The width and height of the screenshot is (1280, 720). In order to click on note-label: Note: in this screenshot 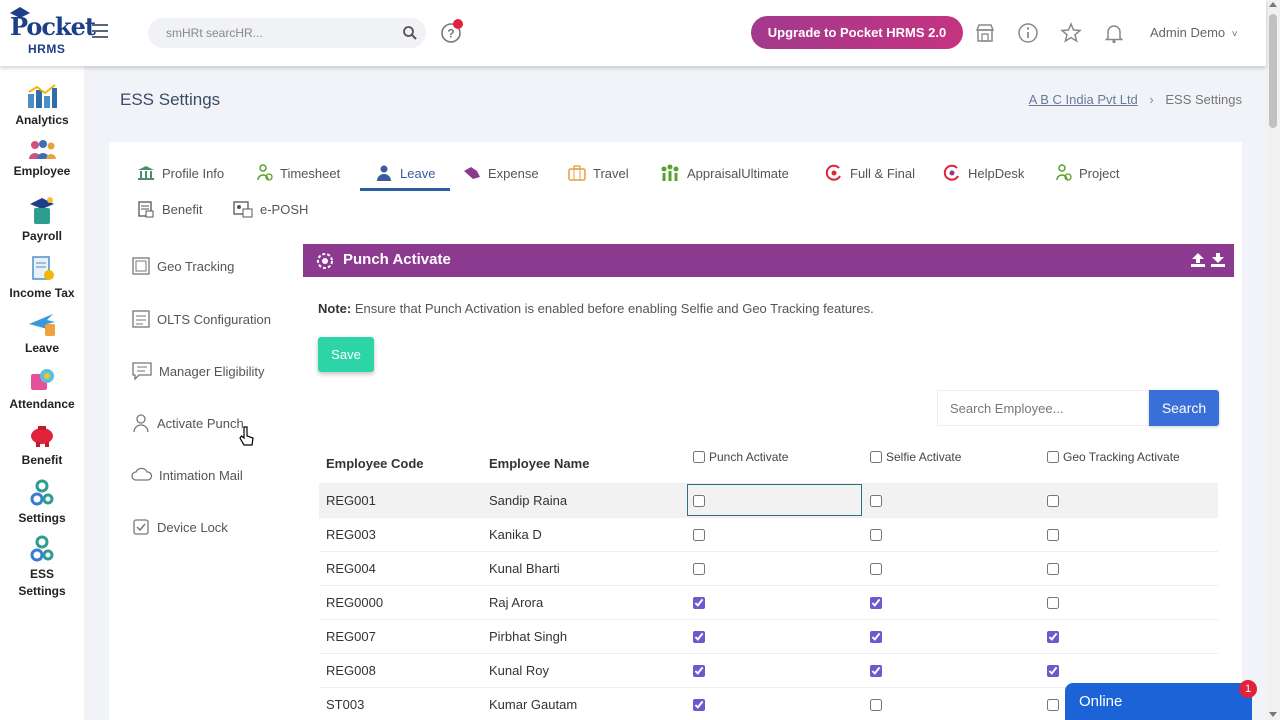, I will do `click(335, 308)`.